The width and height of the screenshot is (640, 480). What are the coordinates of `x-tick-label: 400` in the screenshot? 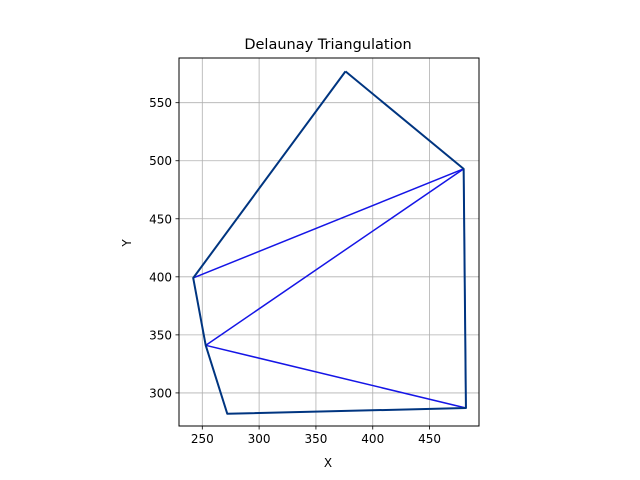 It's located at (372, 439).